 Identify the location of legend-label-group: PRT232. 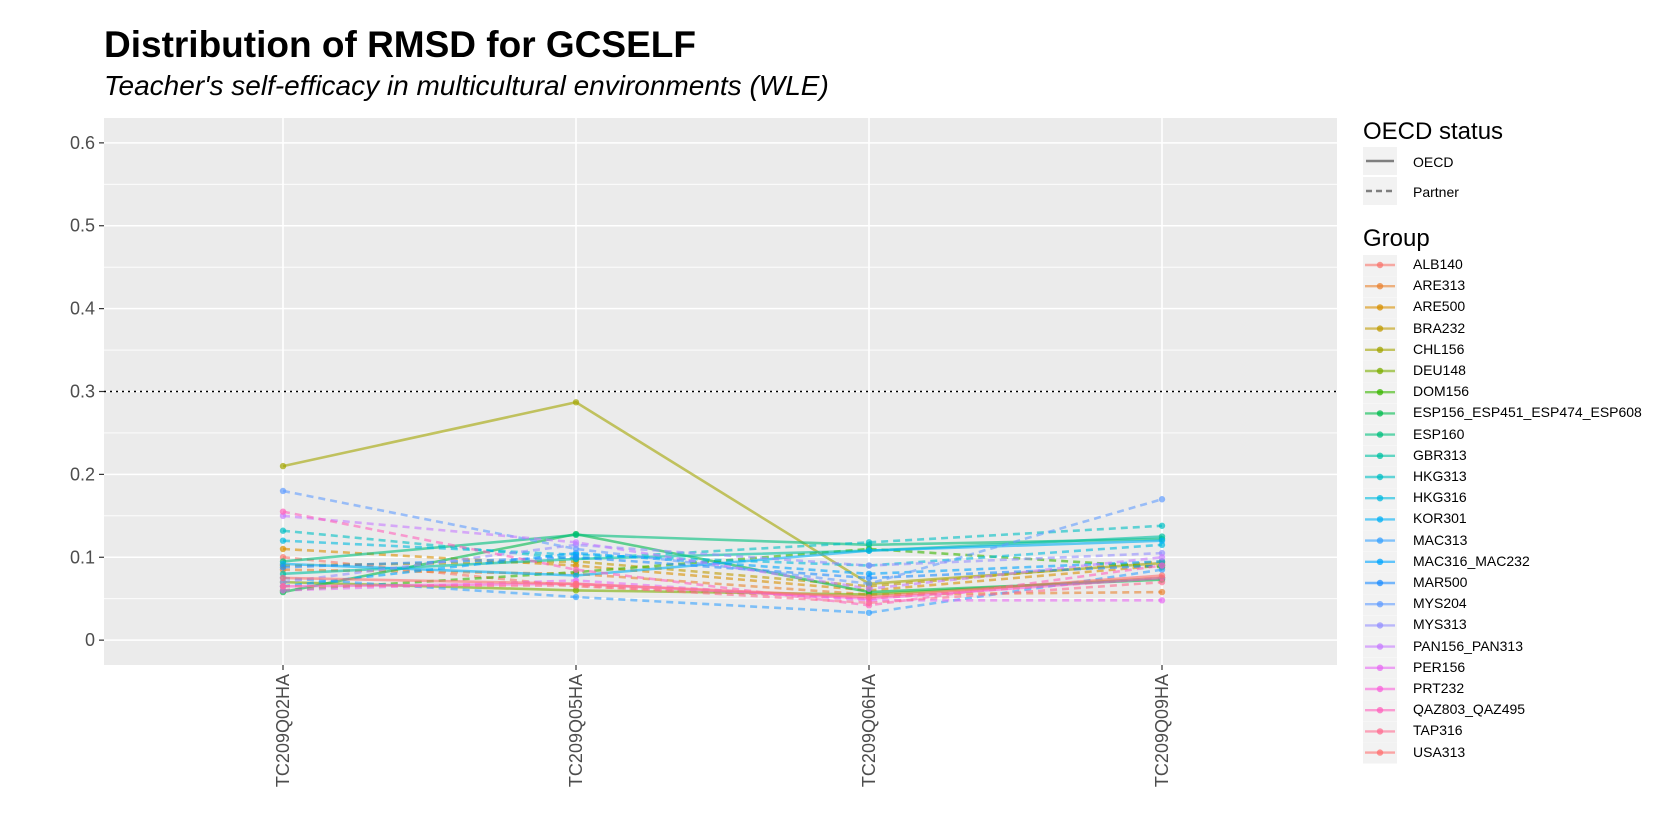
(1439, 688).